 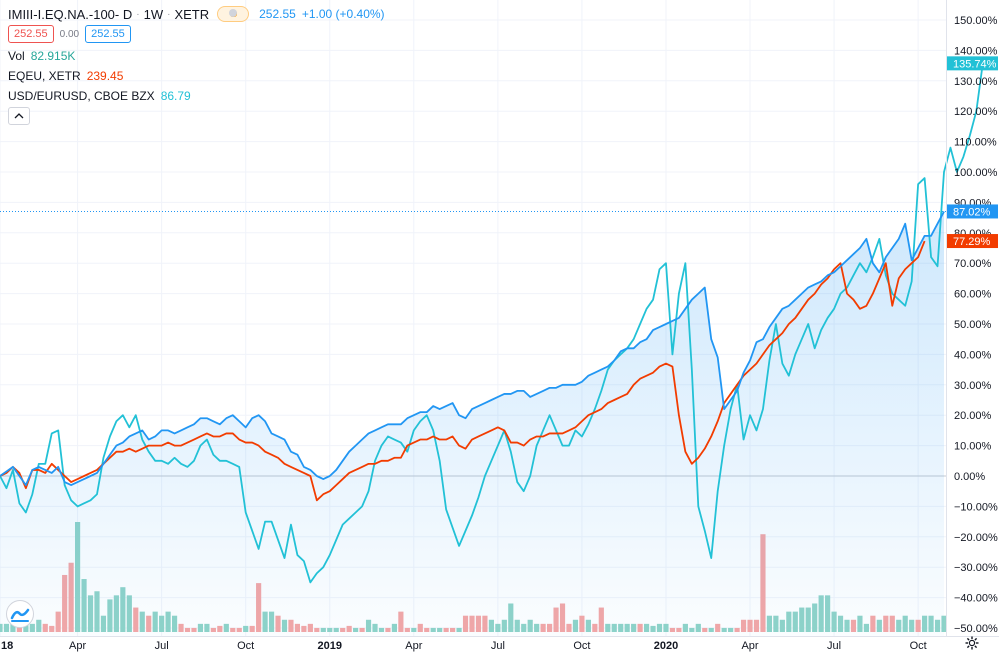 I want to click on vol-label: Vol, so click(x=16, y=56).